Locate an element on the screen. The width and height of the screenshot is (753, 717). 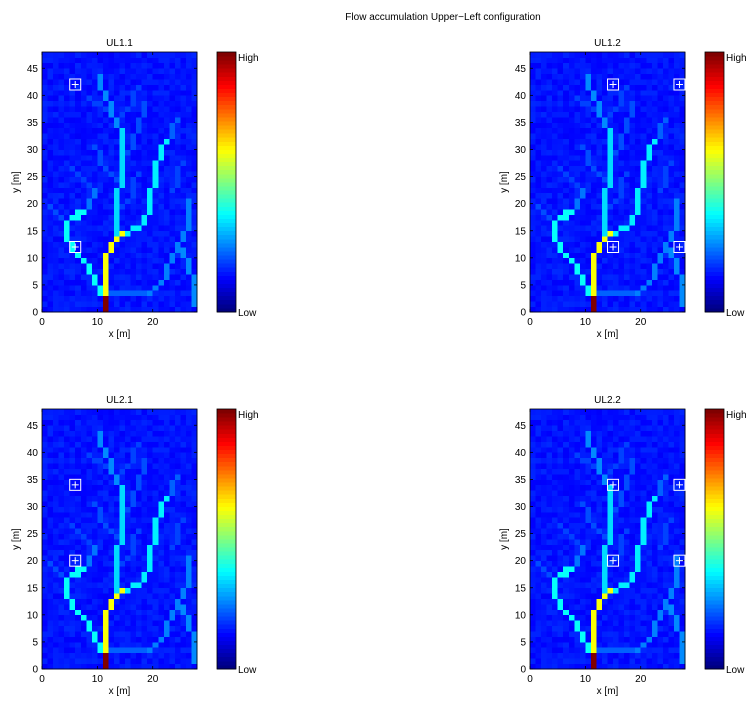
y-tick-label: 30 is located at coordinates (521, 150).